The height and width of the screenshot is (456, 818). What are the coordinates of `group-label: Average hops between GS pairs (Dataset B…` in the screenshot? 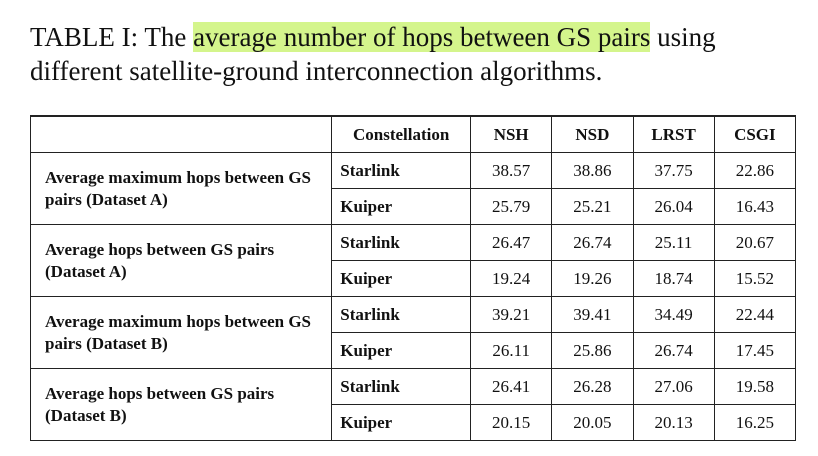 It's located at (181, 404).